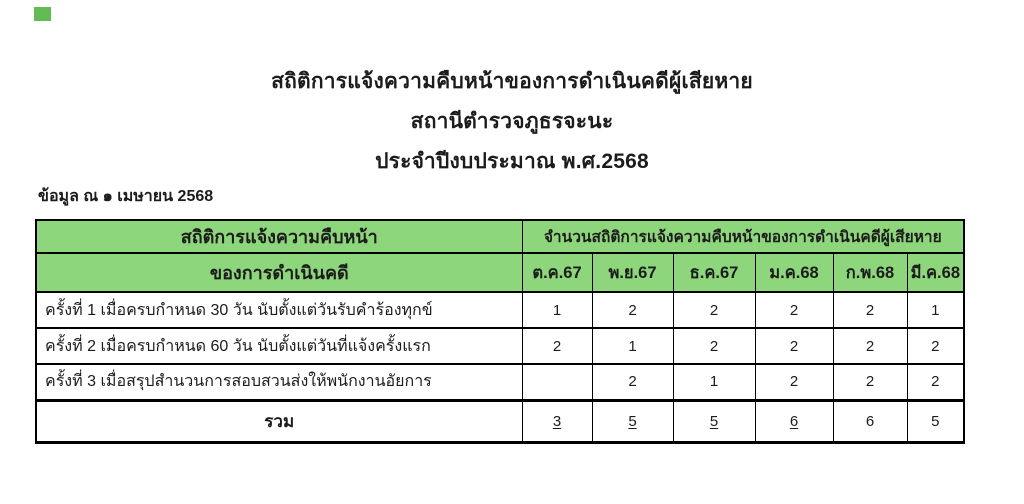 This screenshot has height=504, width=1024. Describe the element at coordinates (512, 121) in the screenshot. I see `page-title-line2: สถานีตำรวจภูธรจะนะ` at that location.